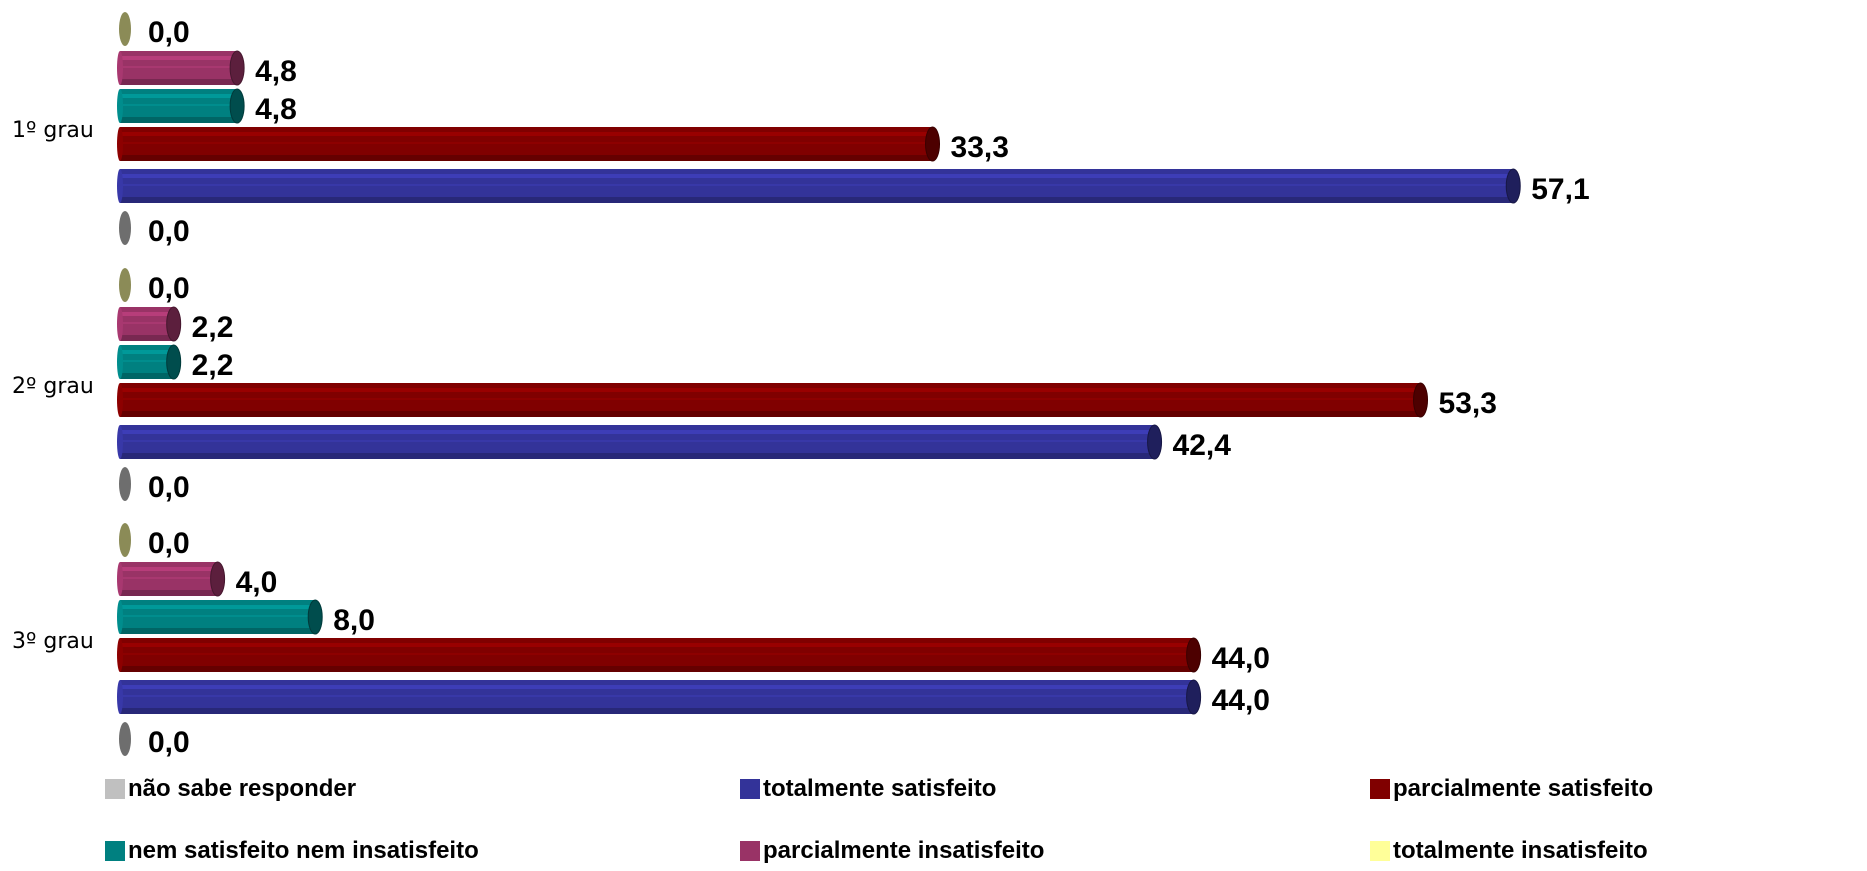 The height and width of the screenshot is (871, 1867). I want to click on legend-item: totalmente satisfeito, so click(868, 789).